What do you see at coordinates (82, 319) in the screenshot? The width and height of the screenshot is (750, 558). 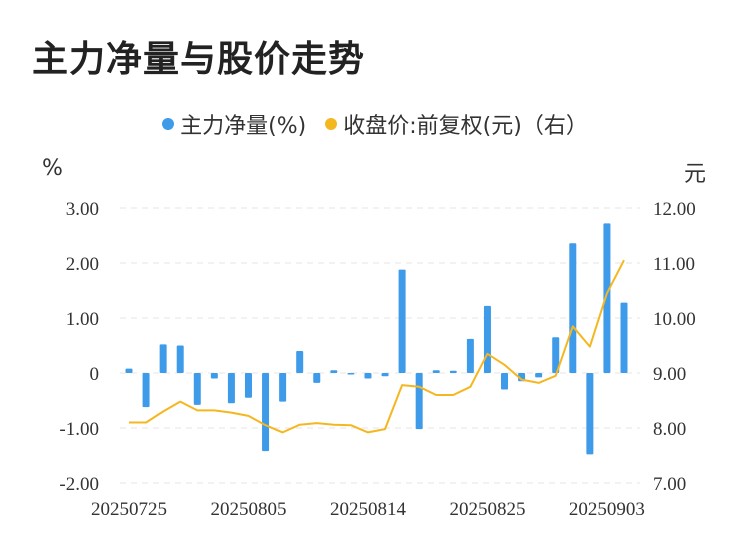 I see `left-axis-tick-label: 1.00` at bounding box center [82, 319].